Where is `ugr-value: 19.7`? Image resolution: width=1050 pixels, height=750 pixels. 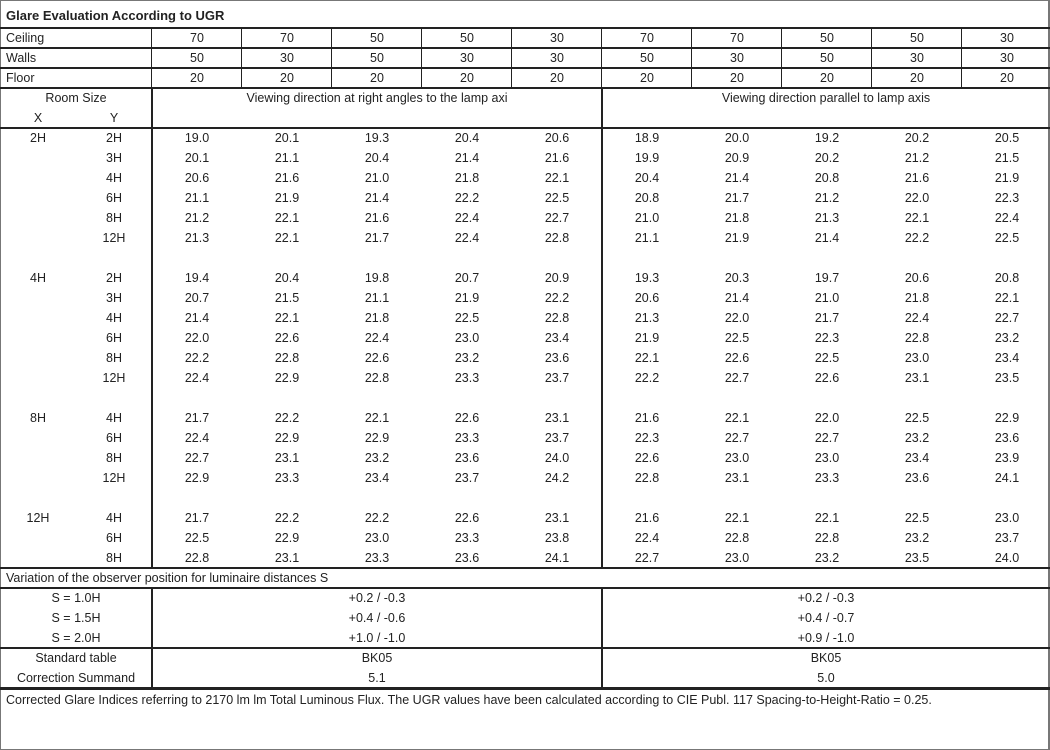 ugr-value: 19.7 is located at coordinates (827, 278).